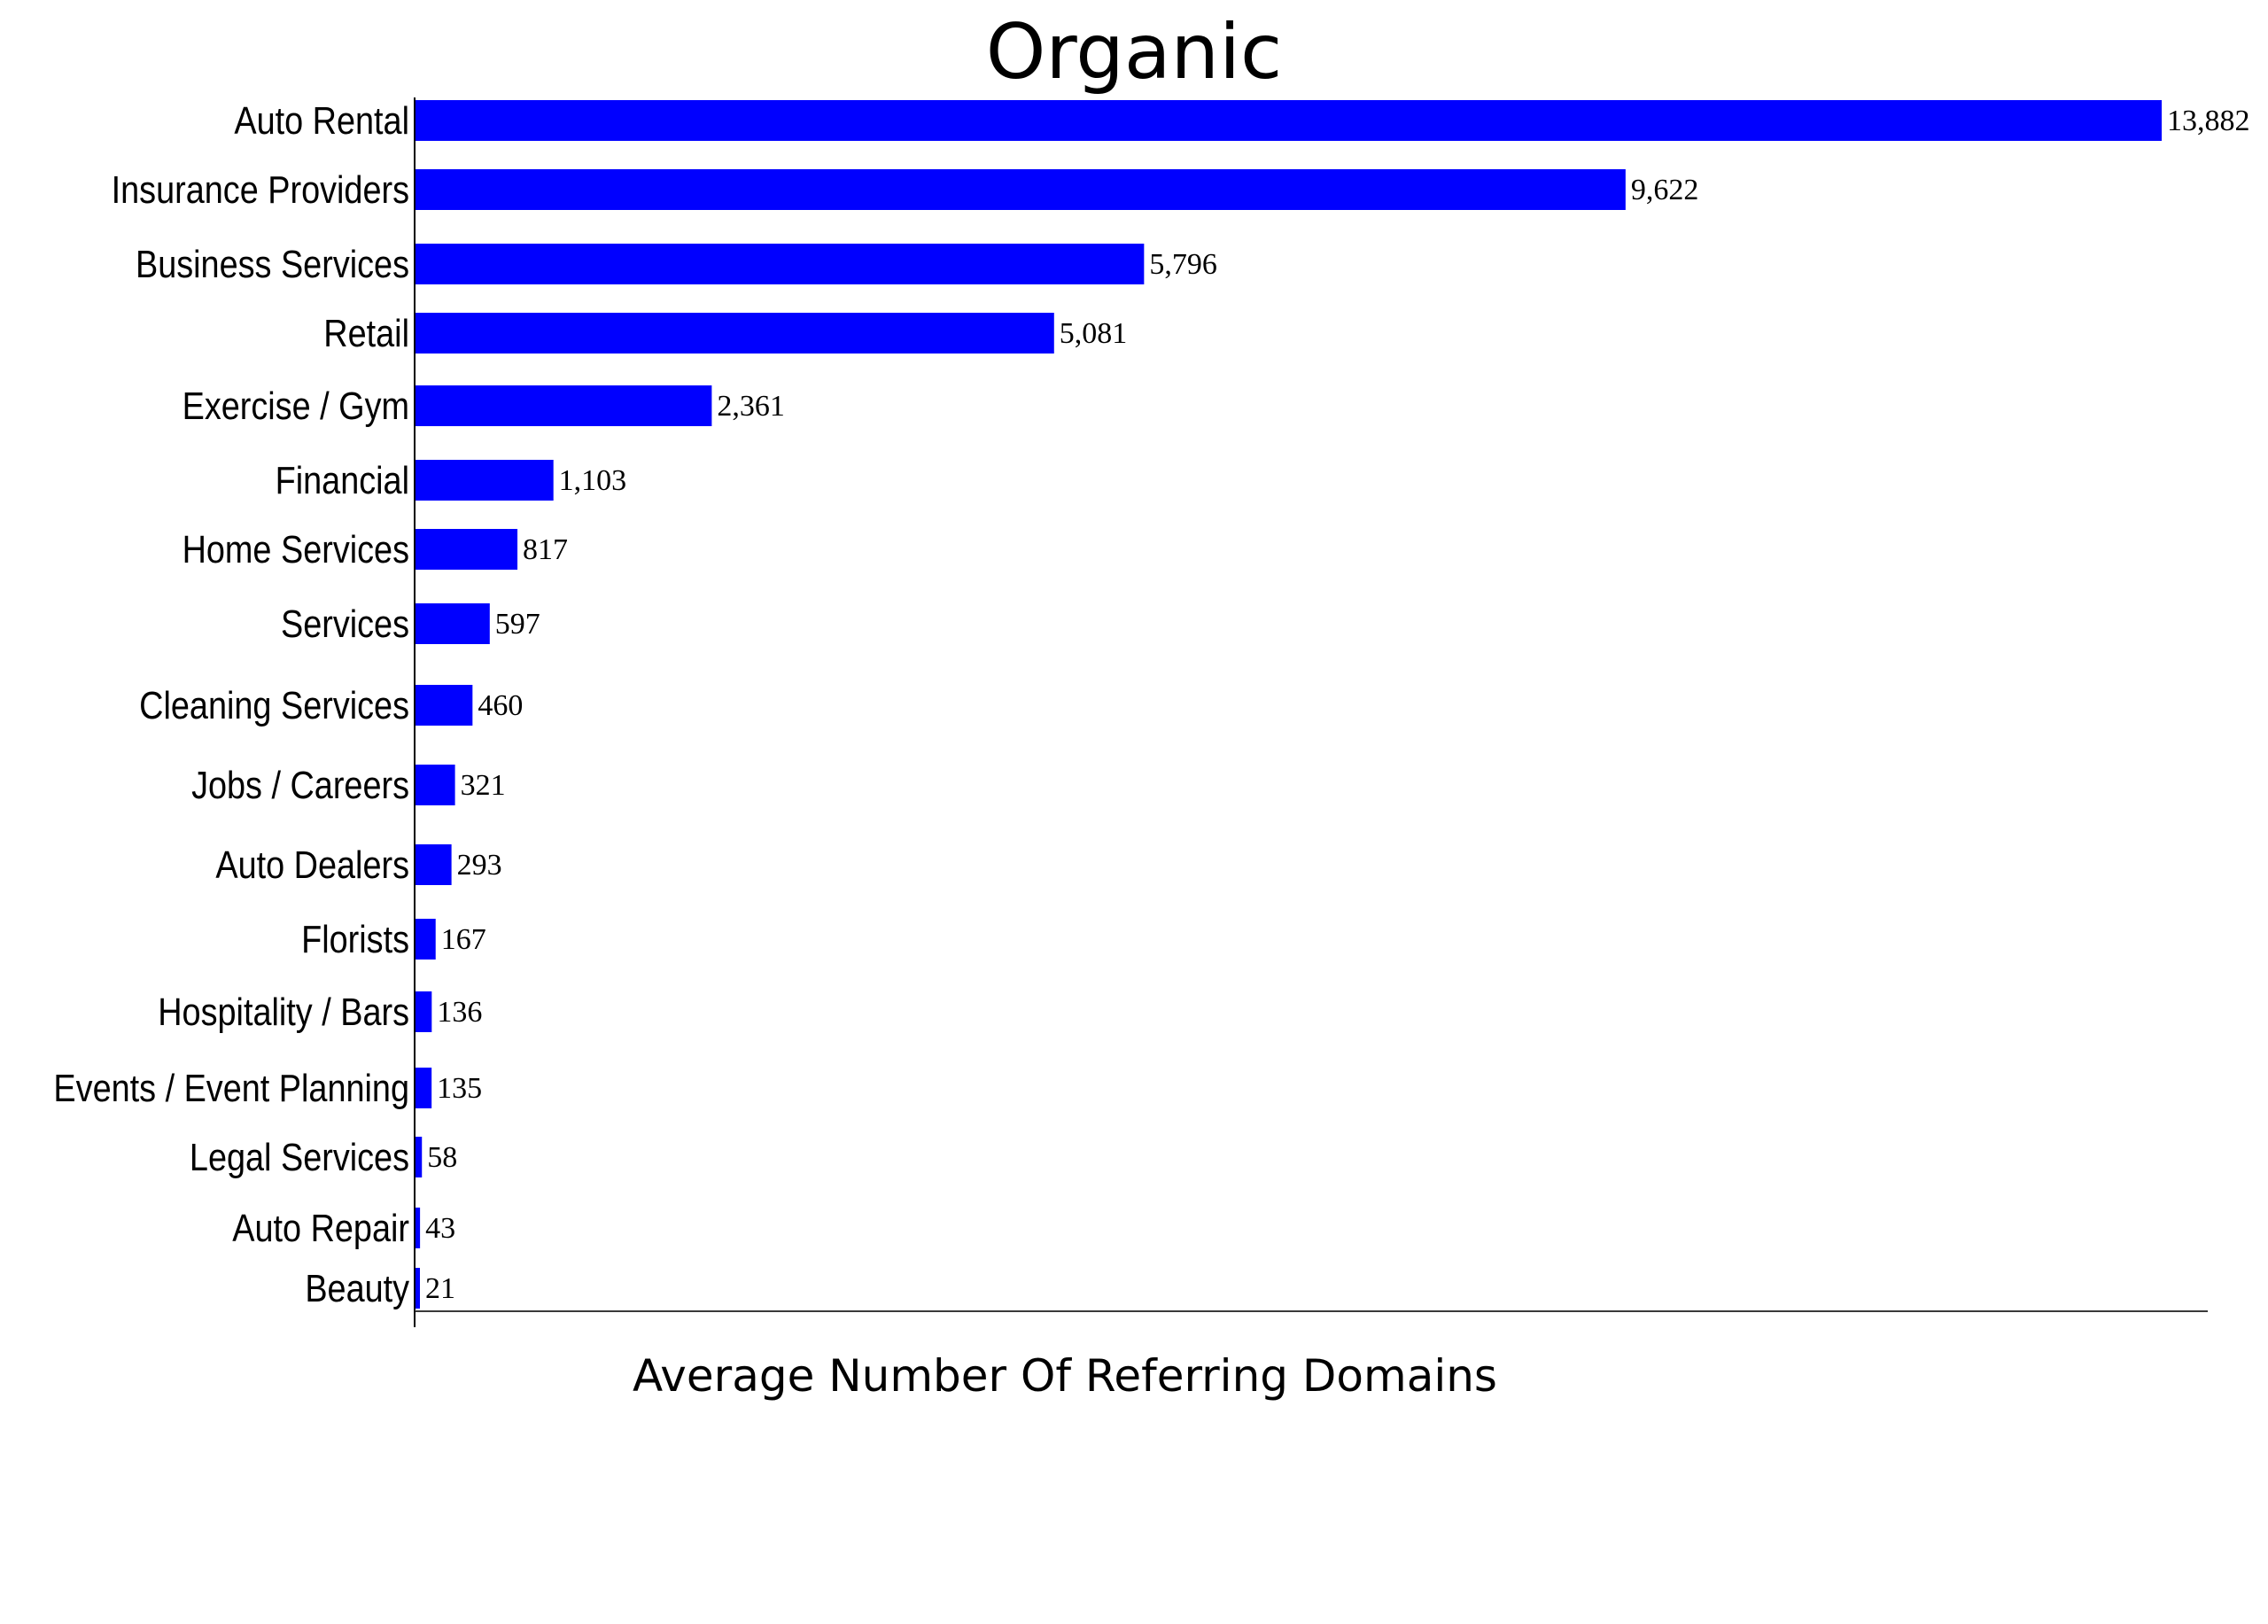 Image resolution: width=2268 pixels, height=1624 pixels. Describe the element at coordinates (593, 480) in the screenshot. I see `value-label-5: 1,103` at that location.